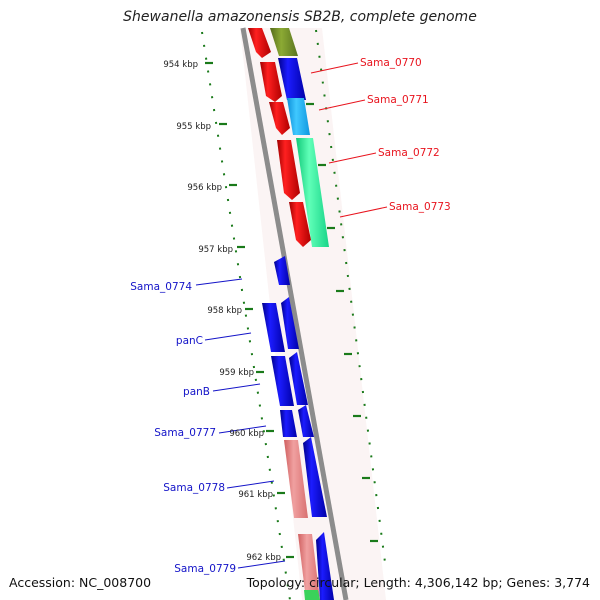 This screenshot has width=600, height=600. What do you see at coordinates (193, 127) in the screenshot?
I see `tick-label-955: 955 kbp` at bounding box center [193, 127].